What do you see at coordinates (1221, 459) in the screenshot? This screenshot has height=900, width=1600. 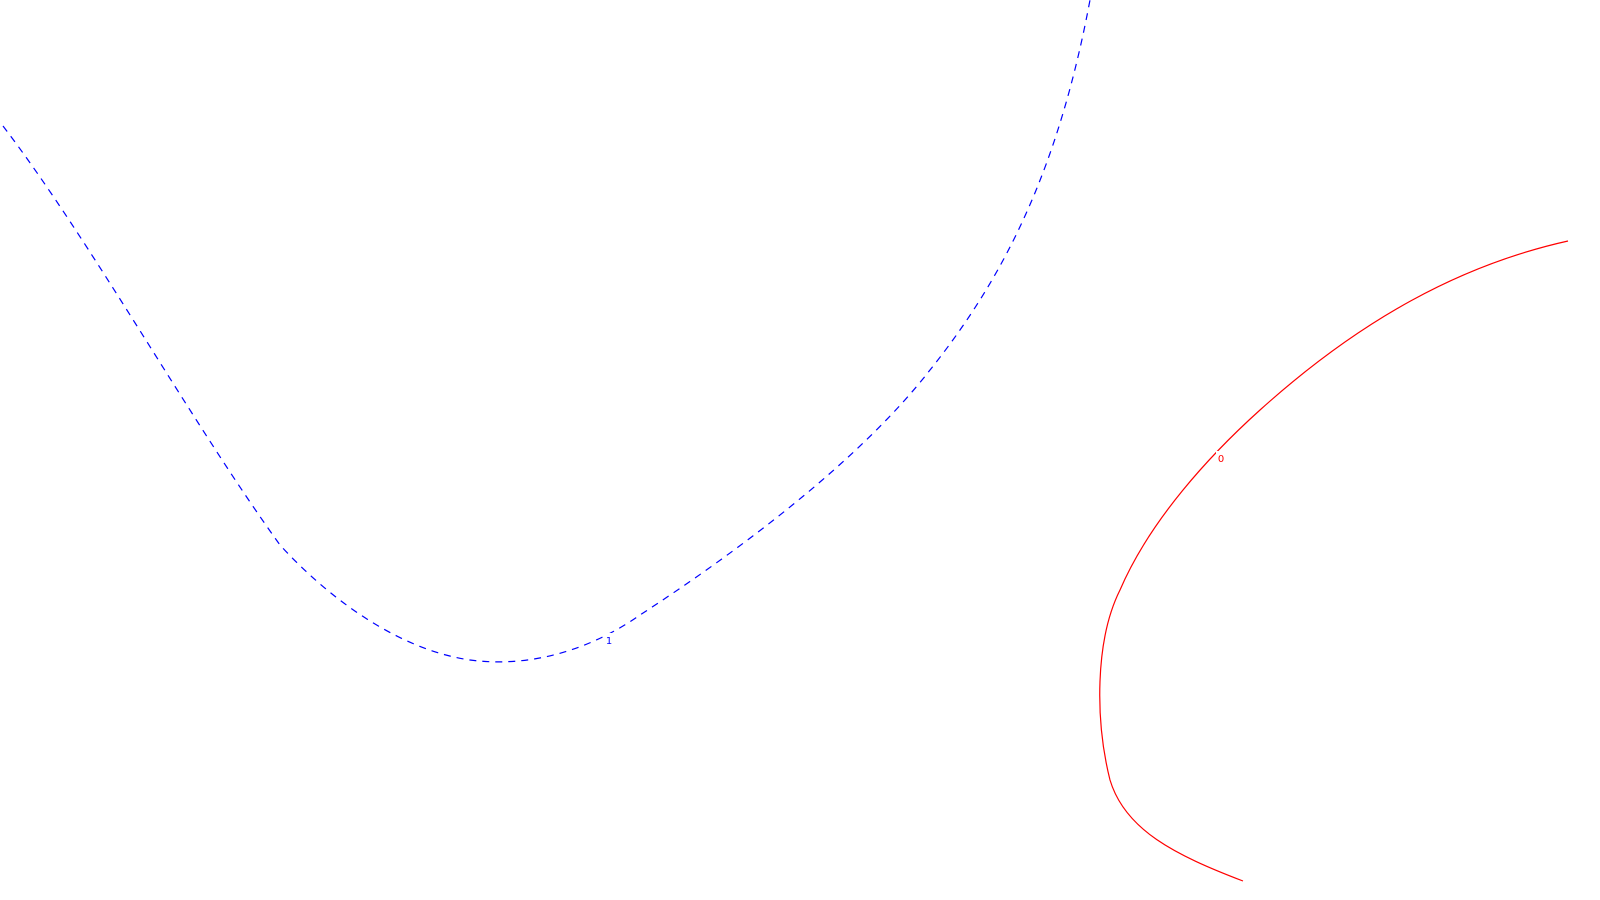 I see `contour-label-0: 0` at bounding box center [1221, 459].